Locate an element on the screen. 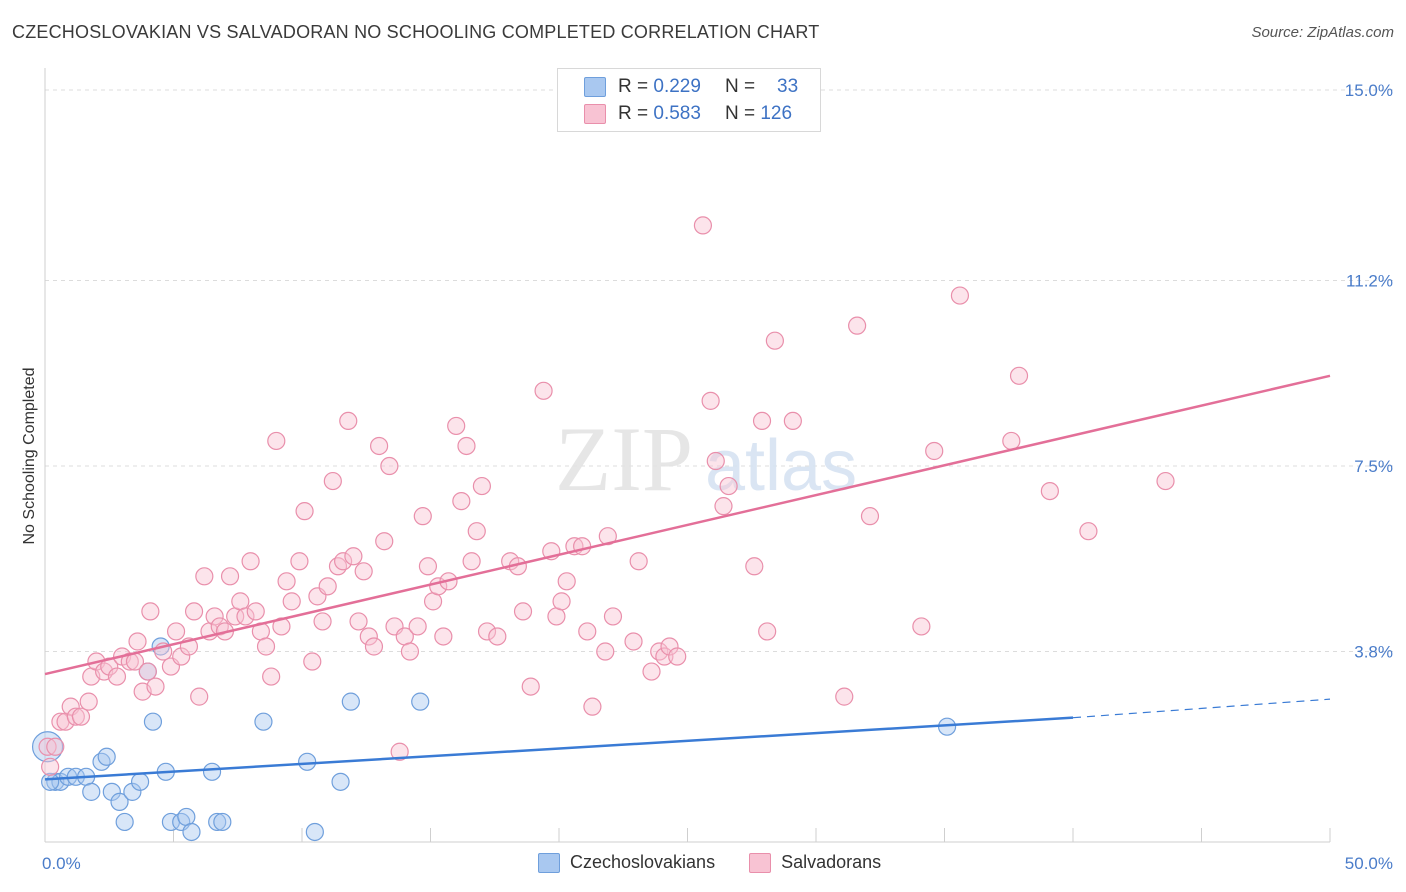  legend-item-czechoslovakians: Czechoslovakians is located at coordinates (626, 862).